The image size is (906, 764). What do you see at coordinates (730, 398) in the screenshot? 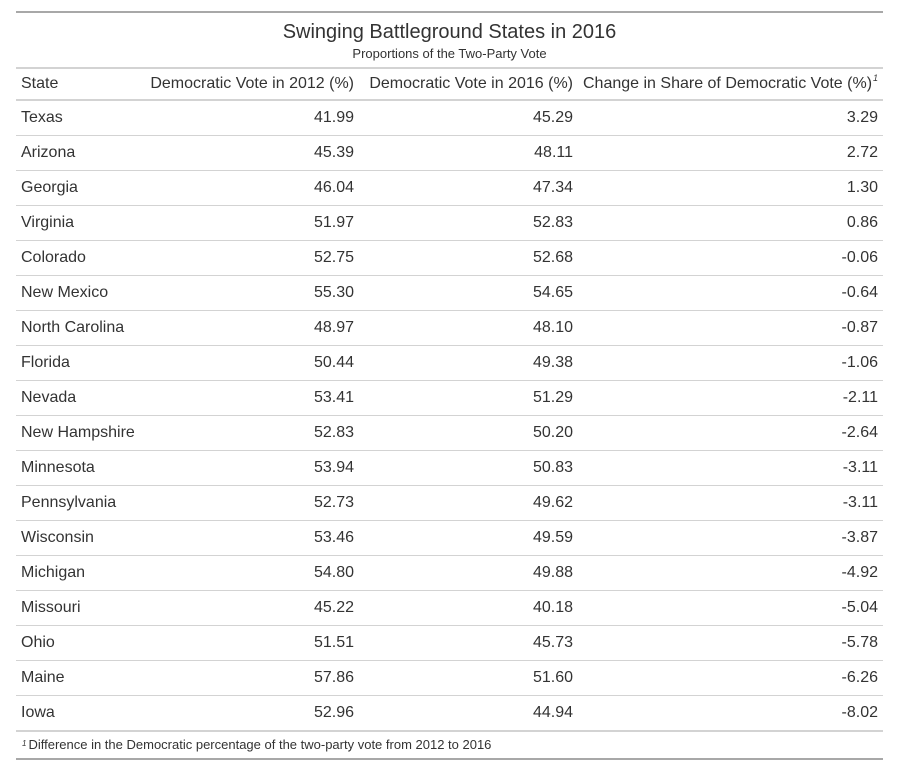
I see `cell-change: -2.11` at bounding box center [730, 398].